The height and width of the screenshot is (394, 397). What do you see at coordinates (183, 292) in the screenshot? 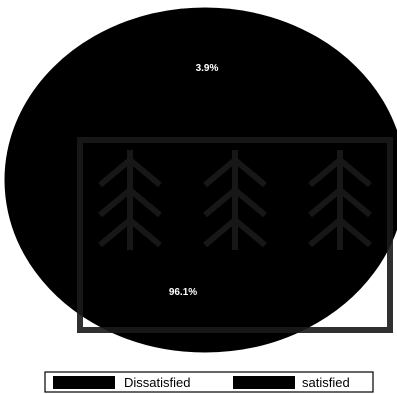
I see `data-label-satisfied: 96.1%` at bounding box center [183, 292].